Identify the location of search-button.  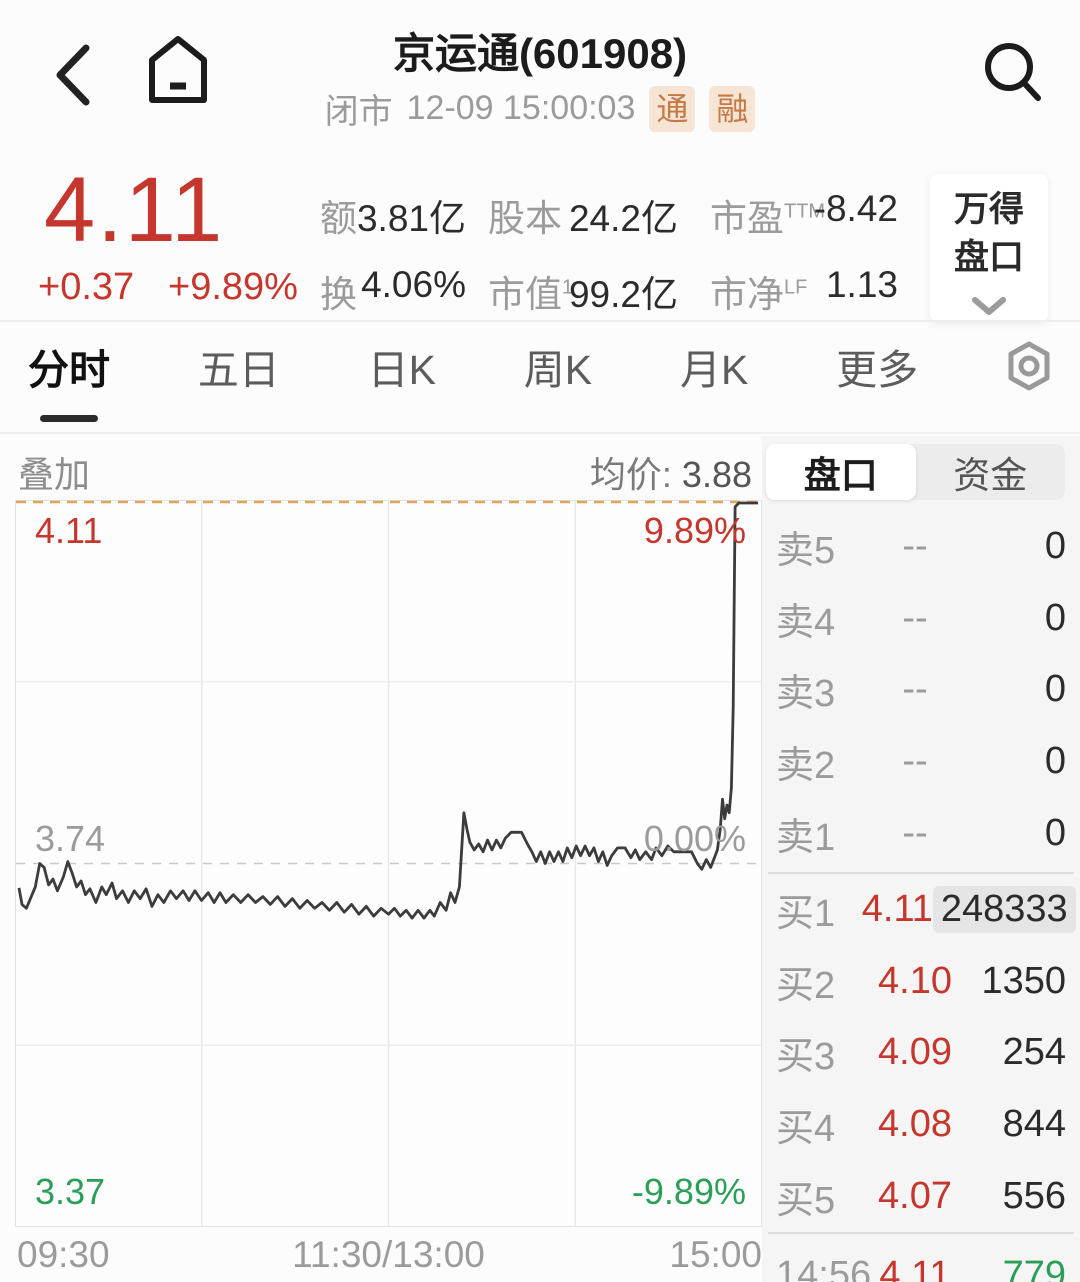
(1013, 74).